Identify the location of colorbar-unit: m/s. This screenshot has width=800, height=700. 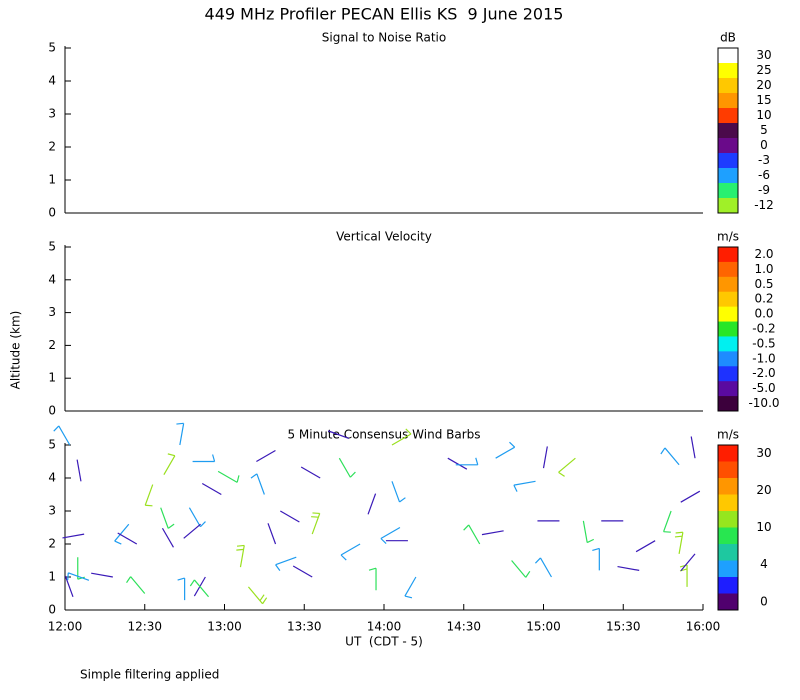
(728, 435).